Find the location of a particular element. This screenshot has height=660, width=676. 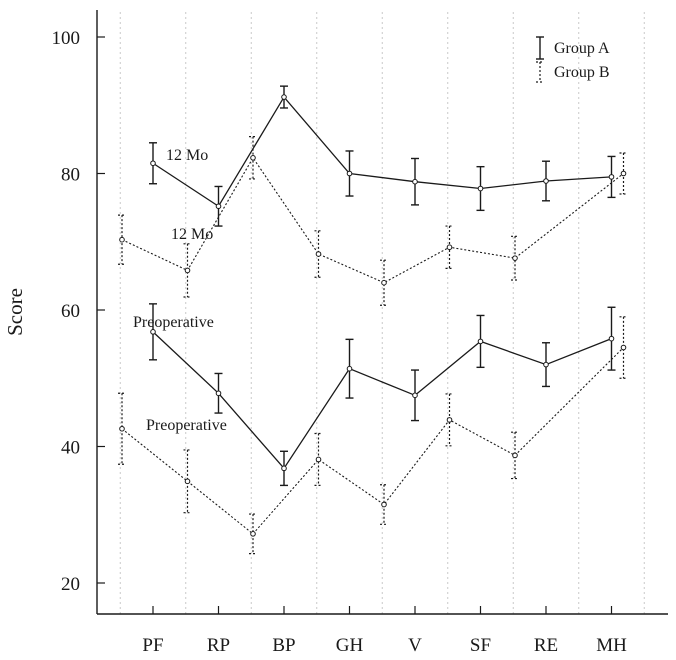

annotation-preoperative-group-a: Preoperative is located at coordinates (173, 322).